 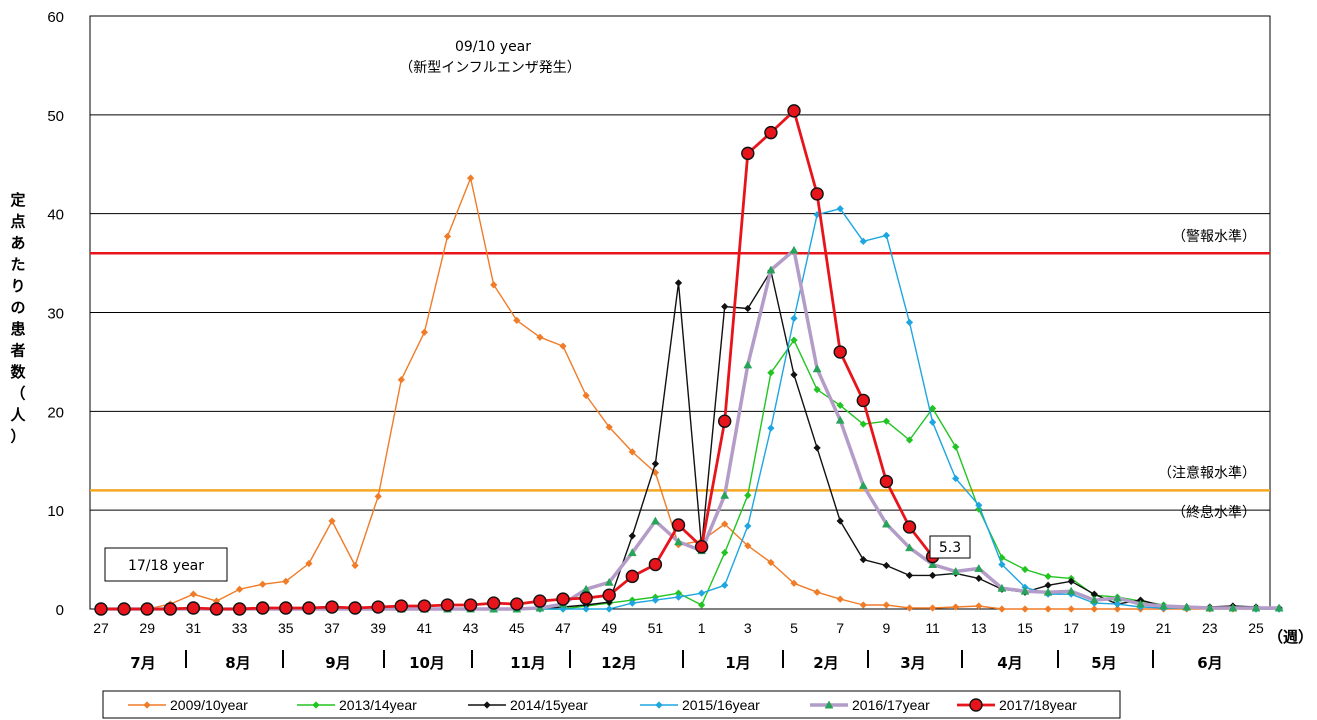 What do you see at coordinates (702, 628) in the screenshot?
I see `x-tick-label: 1` at bounding box center [702, 628].